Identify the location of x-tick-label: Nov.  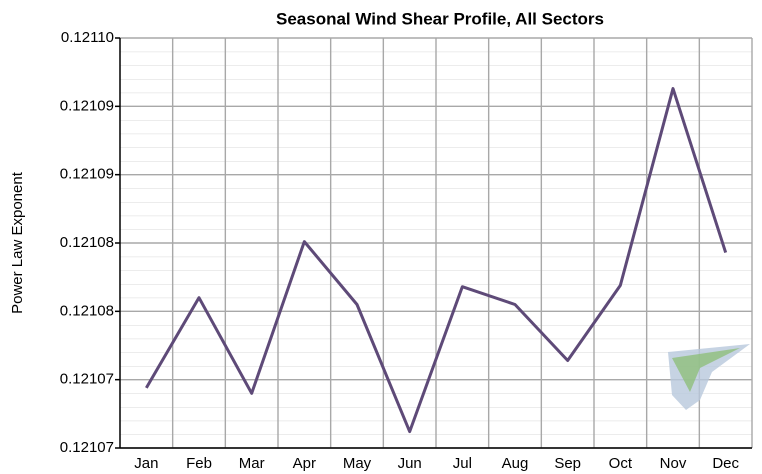
(673, 463).